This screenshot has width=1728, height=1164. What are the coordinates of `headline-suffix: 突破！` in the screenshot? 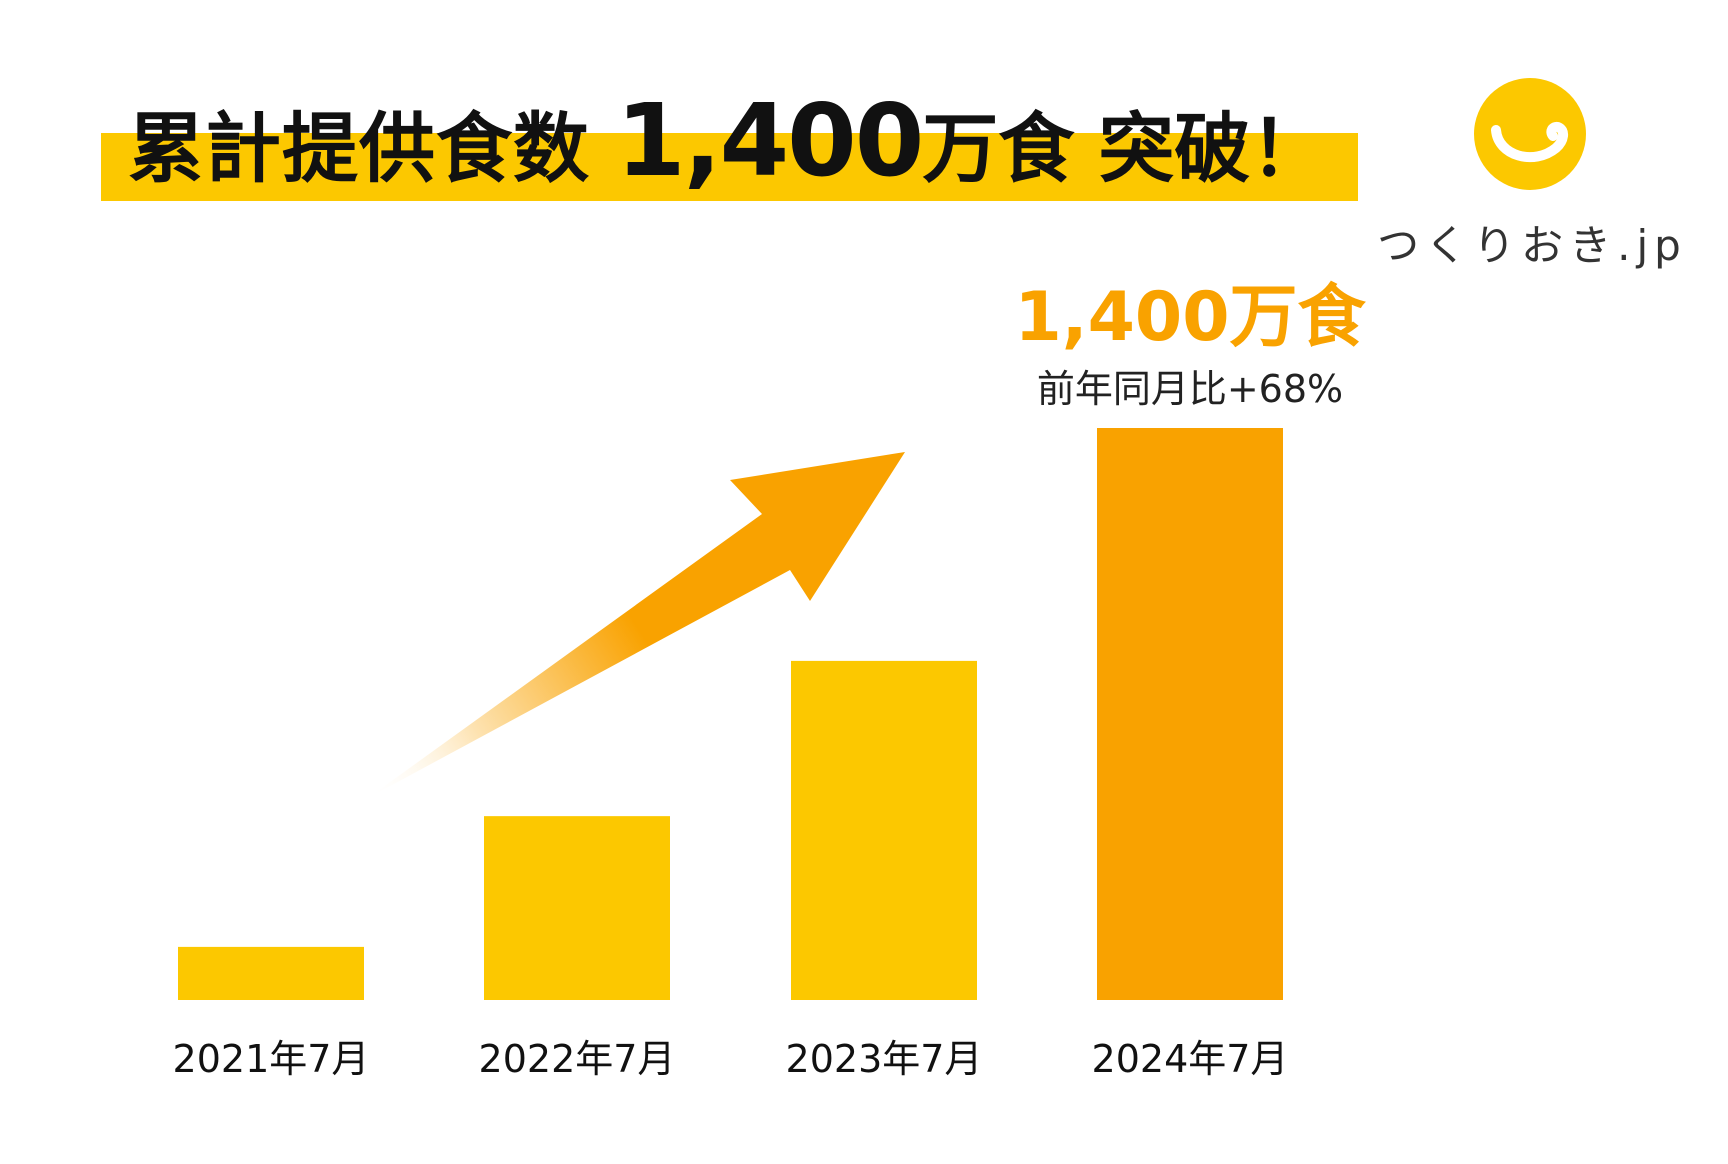 It's located at (1212, 148).